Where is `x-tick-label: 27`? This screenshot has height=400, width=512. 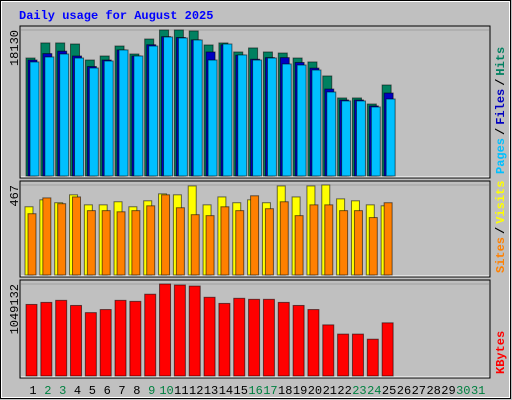
x-tick-label: 27 is located at coordinates (419, 391).